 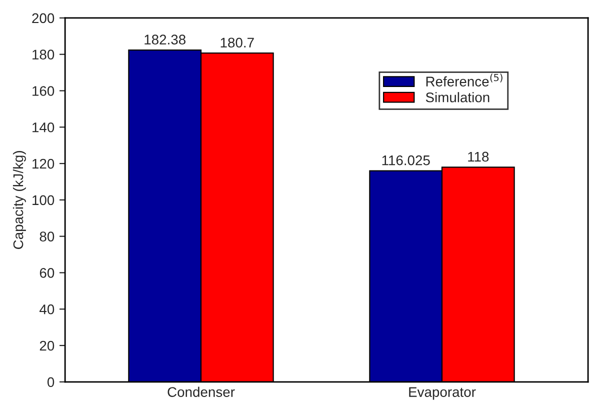 I want to click on y-tick-label: 140, so click(x=43, y=127).